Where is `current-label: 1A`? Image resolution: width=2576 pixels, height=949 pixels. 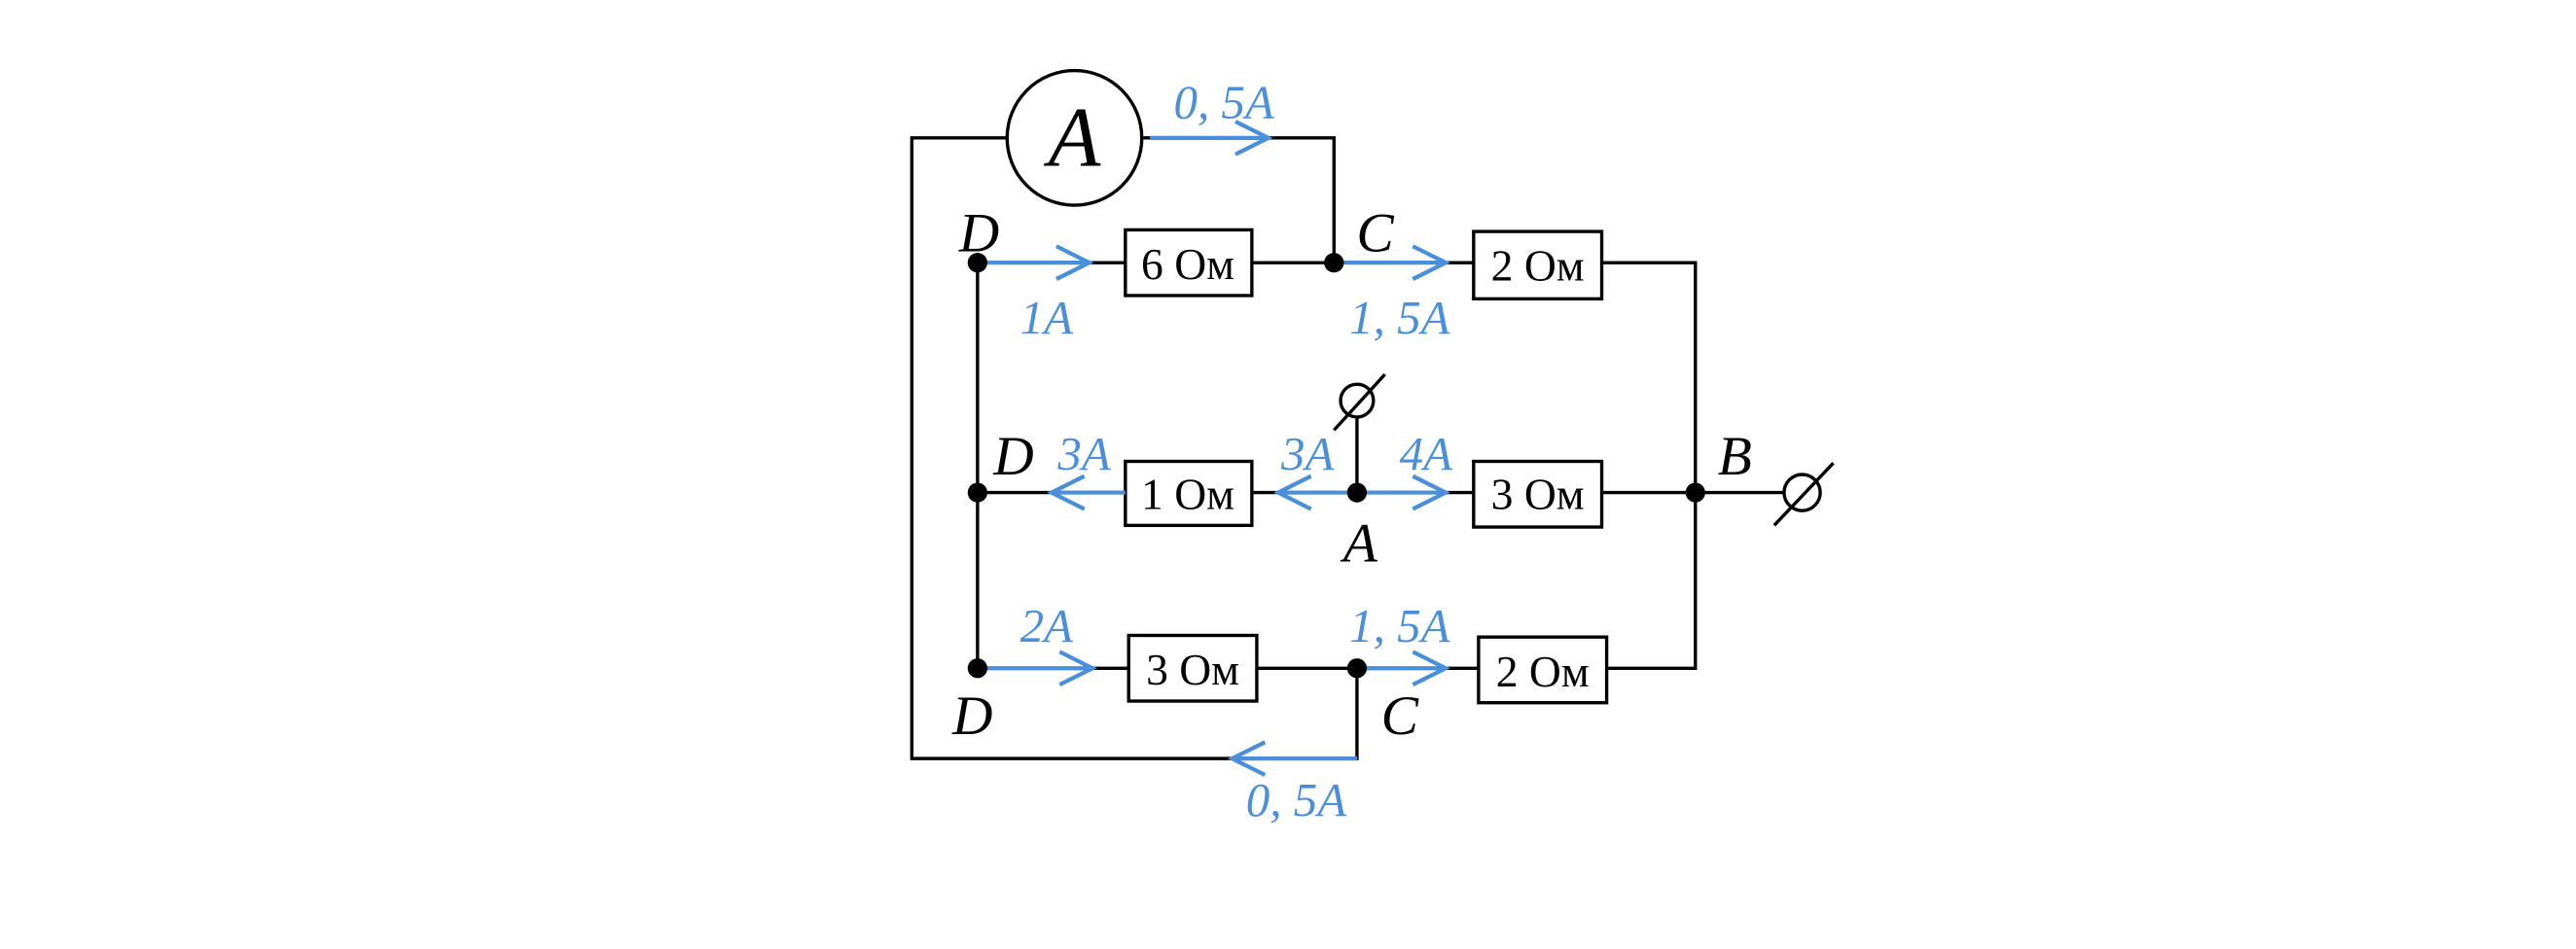
current-label: 1A is located at coordinates (1047, 318).